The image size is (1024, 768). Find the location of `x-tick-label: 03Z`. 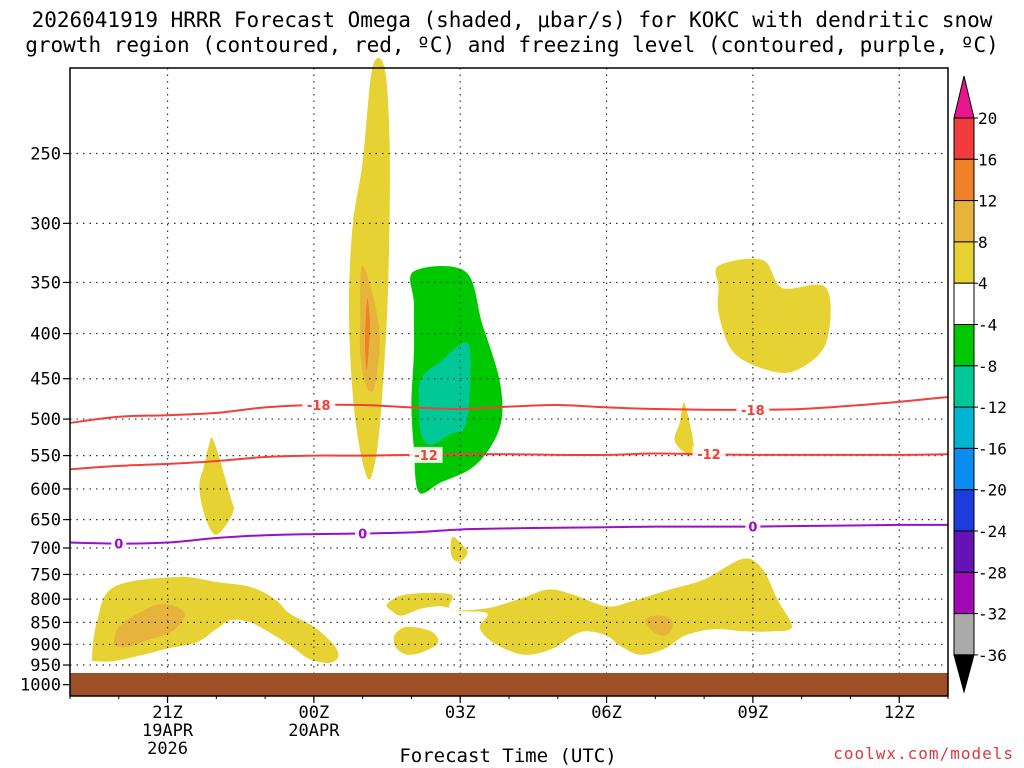

x-tick-label: 03Z is located at coordinates (460, 713).